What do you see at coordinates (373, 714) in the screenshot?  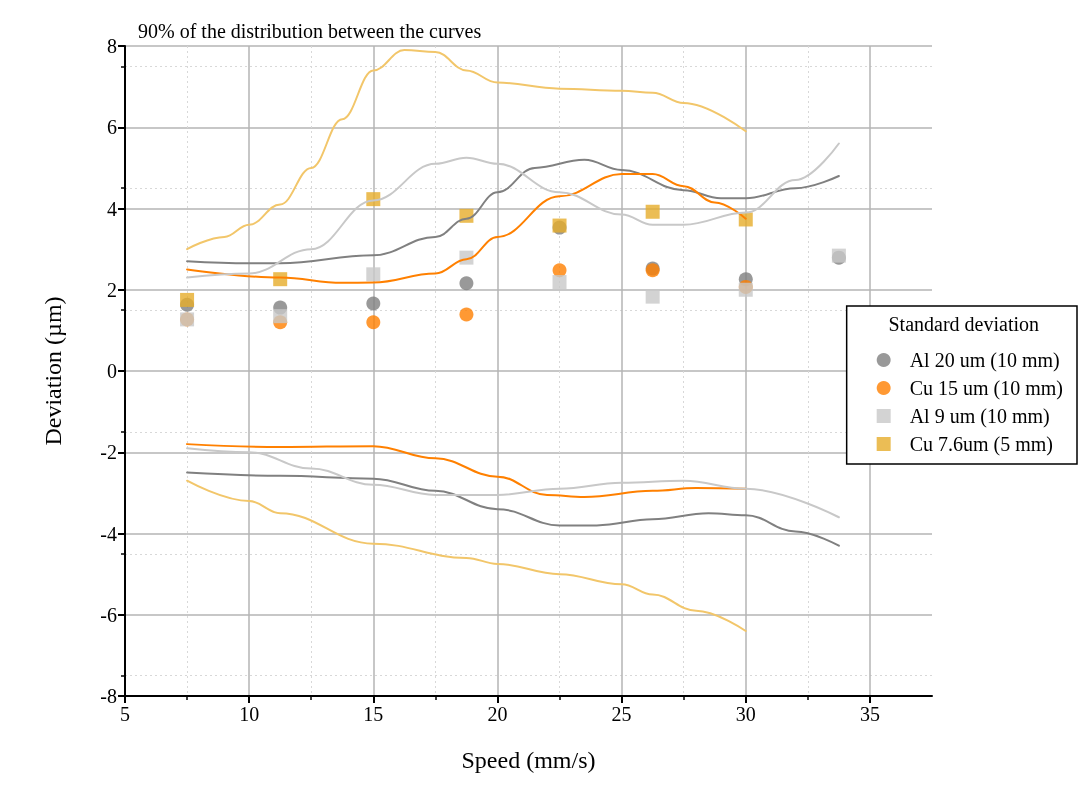 I see `x-tick-label: 15` at bounding box center [373, 714].